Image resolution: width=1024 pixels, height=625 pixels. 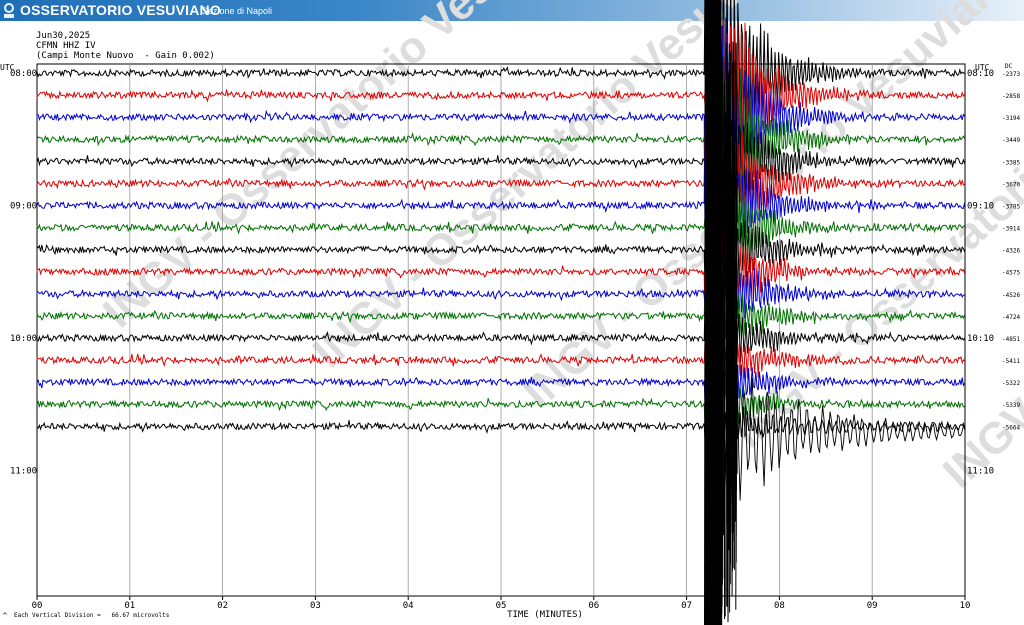 I want to click on x-tick-label: 10, so click(x=965, y=606).